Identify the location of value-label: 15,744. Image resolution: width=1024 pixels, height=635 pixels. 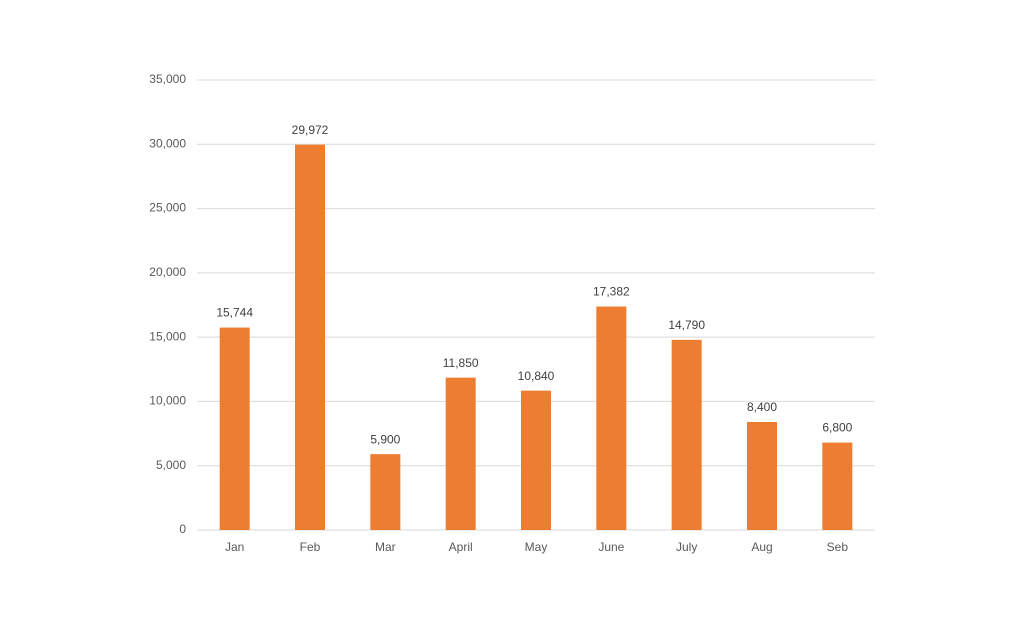
(234, 313).